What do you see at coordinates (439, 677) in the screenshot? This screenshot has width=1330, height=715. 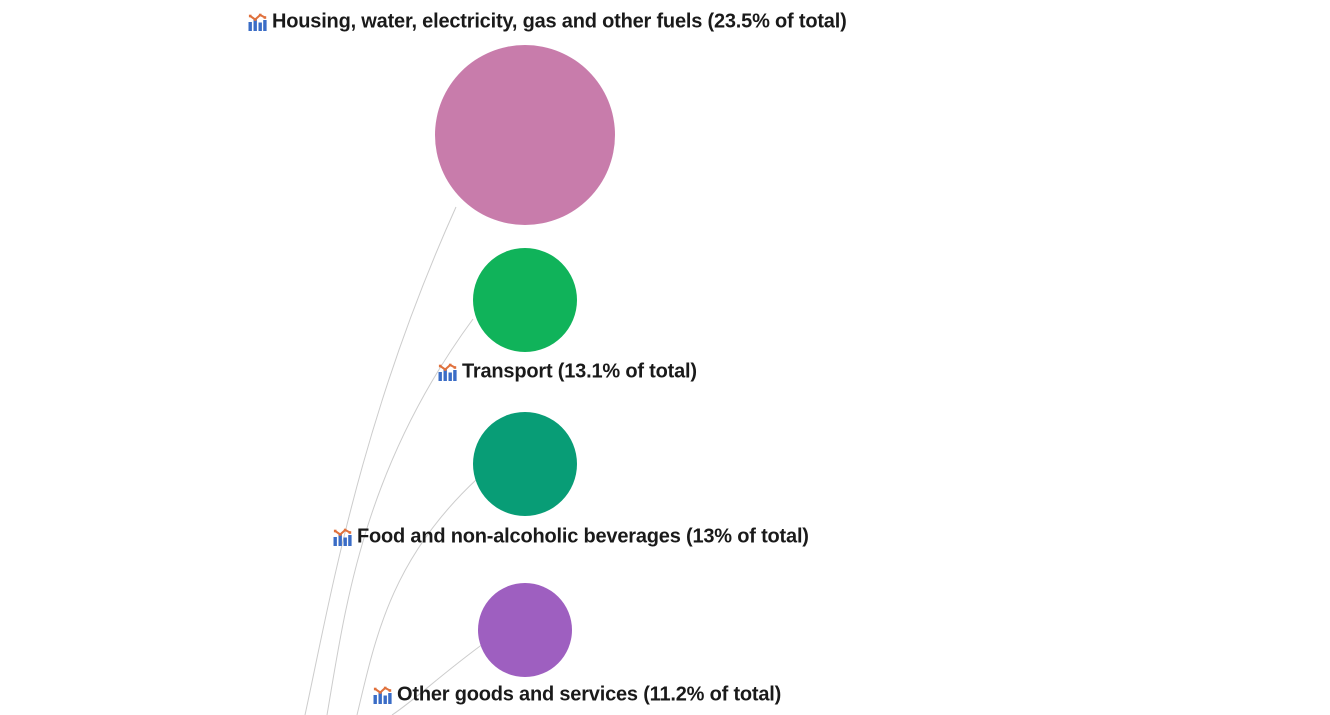 I see `connector-line-other` at bounding box center [439, 677].